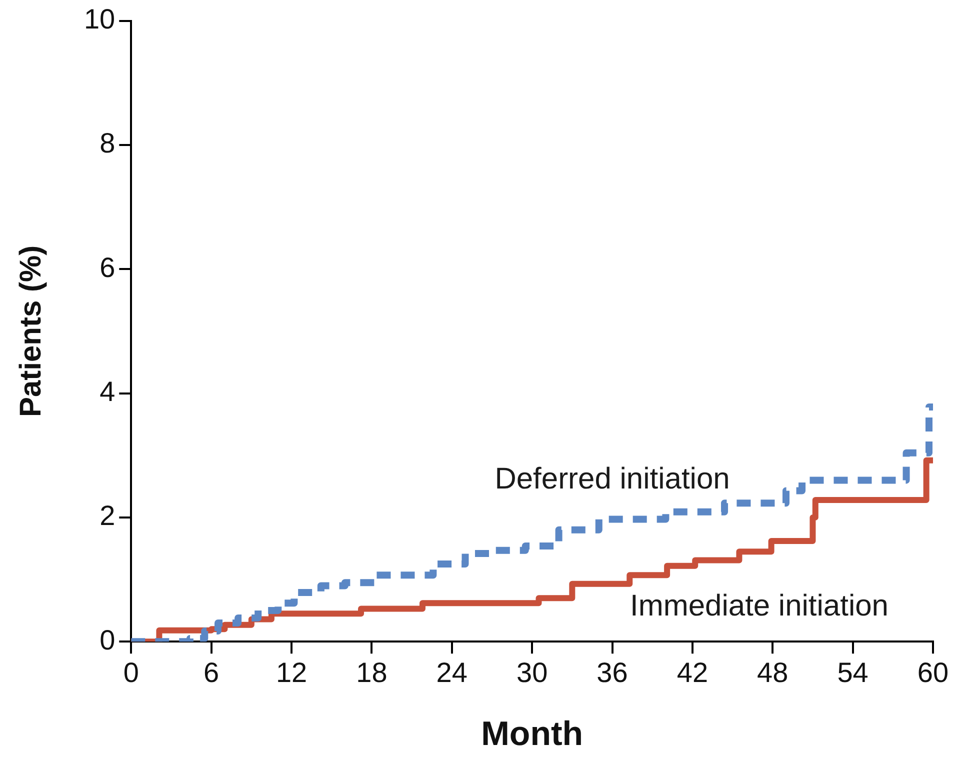 This screenshot has height=760, width=955. I want to click on y-tick-label: 10, so click(100, 19).